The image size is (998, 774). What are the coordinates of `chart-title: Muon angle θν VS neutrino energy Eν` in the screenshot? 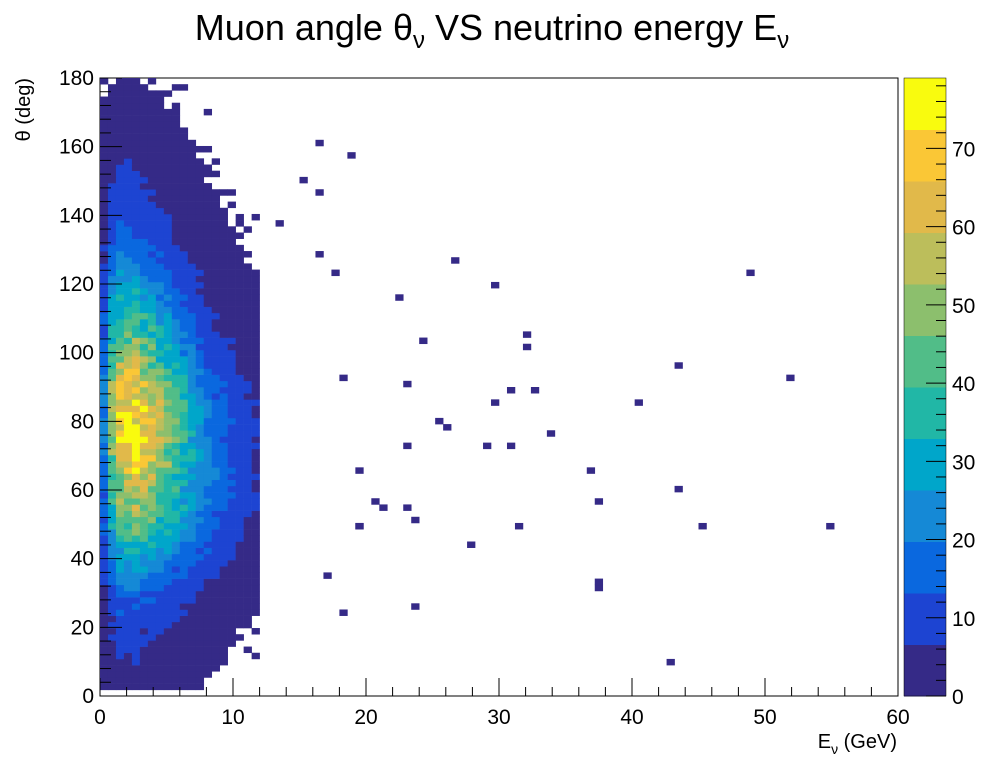 It's located at (492, 30).